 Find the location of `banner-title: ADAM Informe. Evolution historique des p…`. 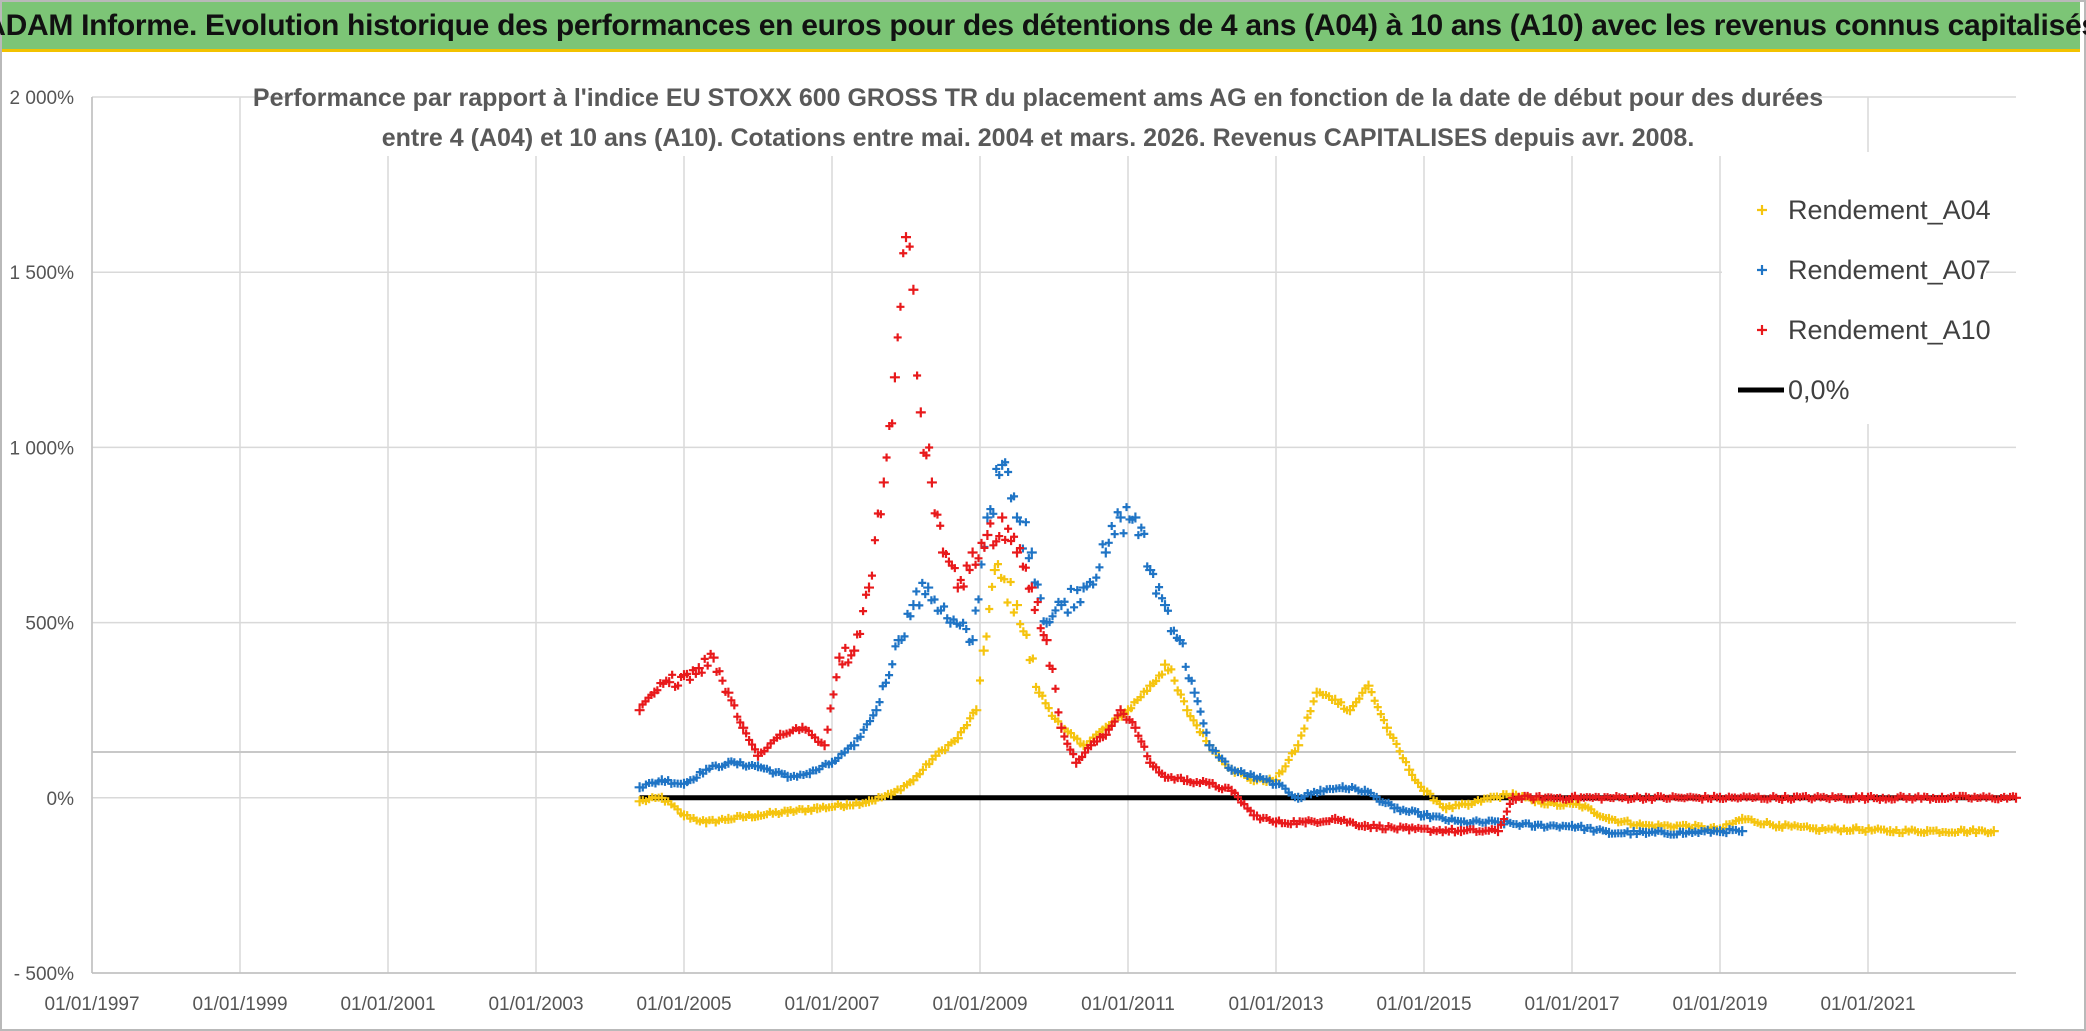

banner-title: ADAM Informe. Evolution historique des p… is located at coordinates (1043, 27).